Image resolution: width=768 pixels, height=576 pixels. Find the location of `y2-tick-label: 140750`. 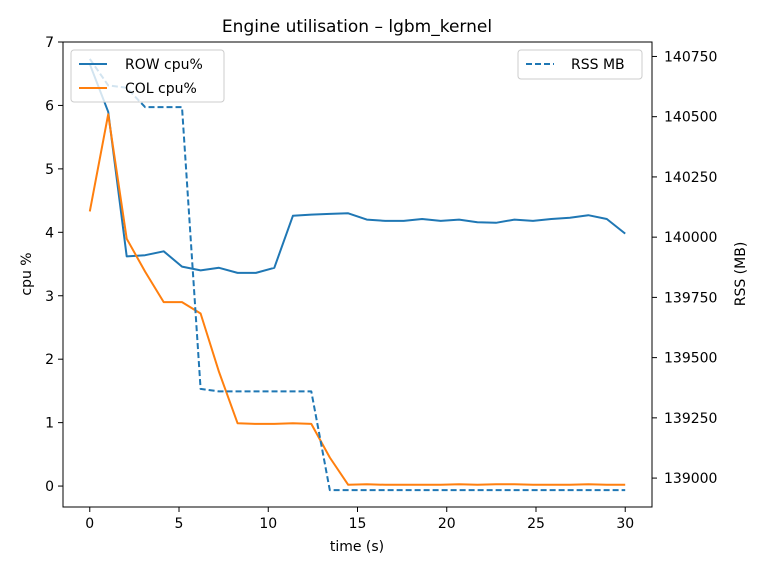

y2-tick-label: 140750 is located at coordinates (690, 57).